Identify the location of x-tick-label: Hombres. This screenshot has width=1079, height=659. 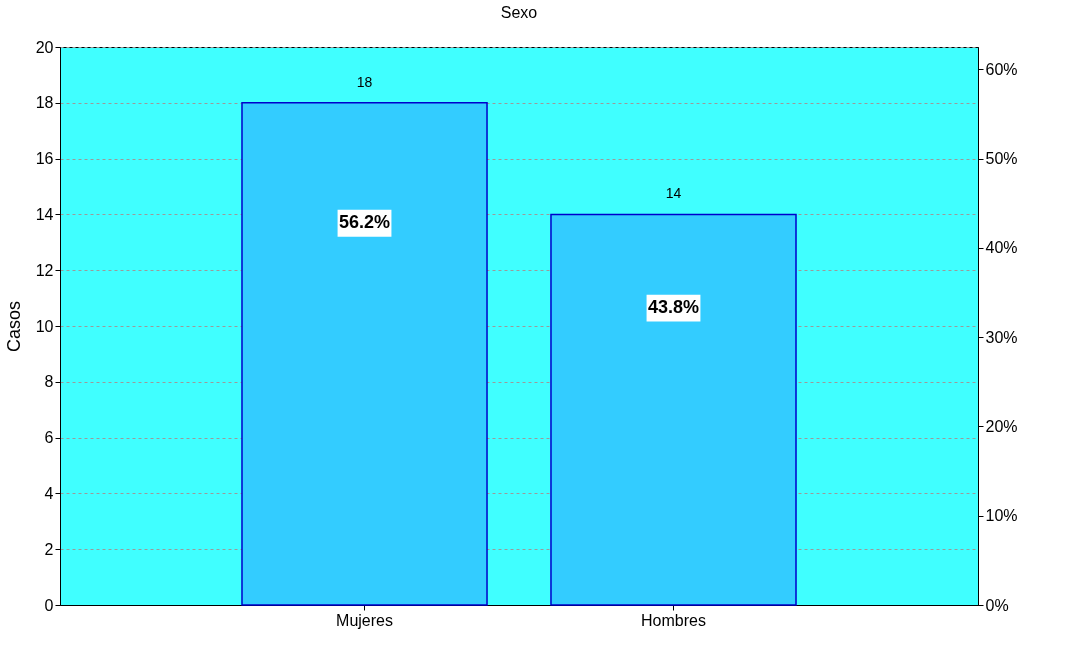
(673, 620).